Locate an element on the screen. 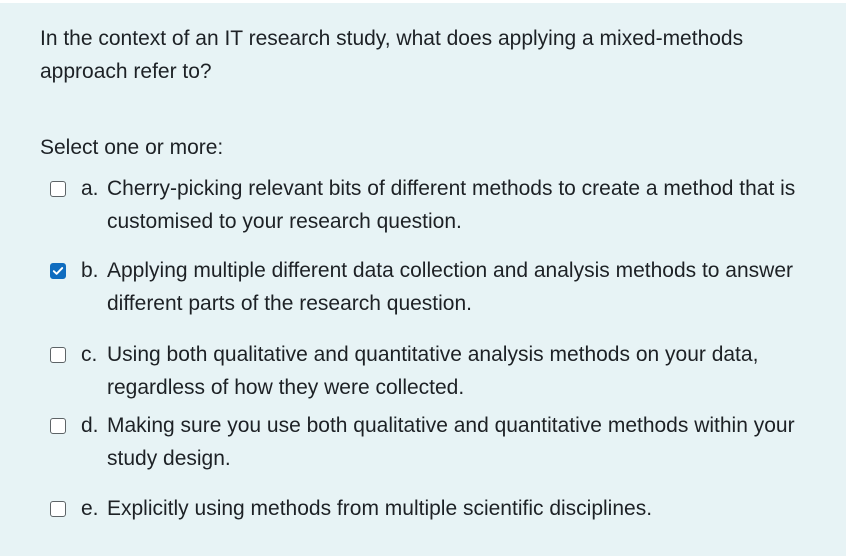 The image size is (846, 556). option-letter-d: d. is located at coordinates (90, 425).